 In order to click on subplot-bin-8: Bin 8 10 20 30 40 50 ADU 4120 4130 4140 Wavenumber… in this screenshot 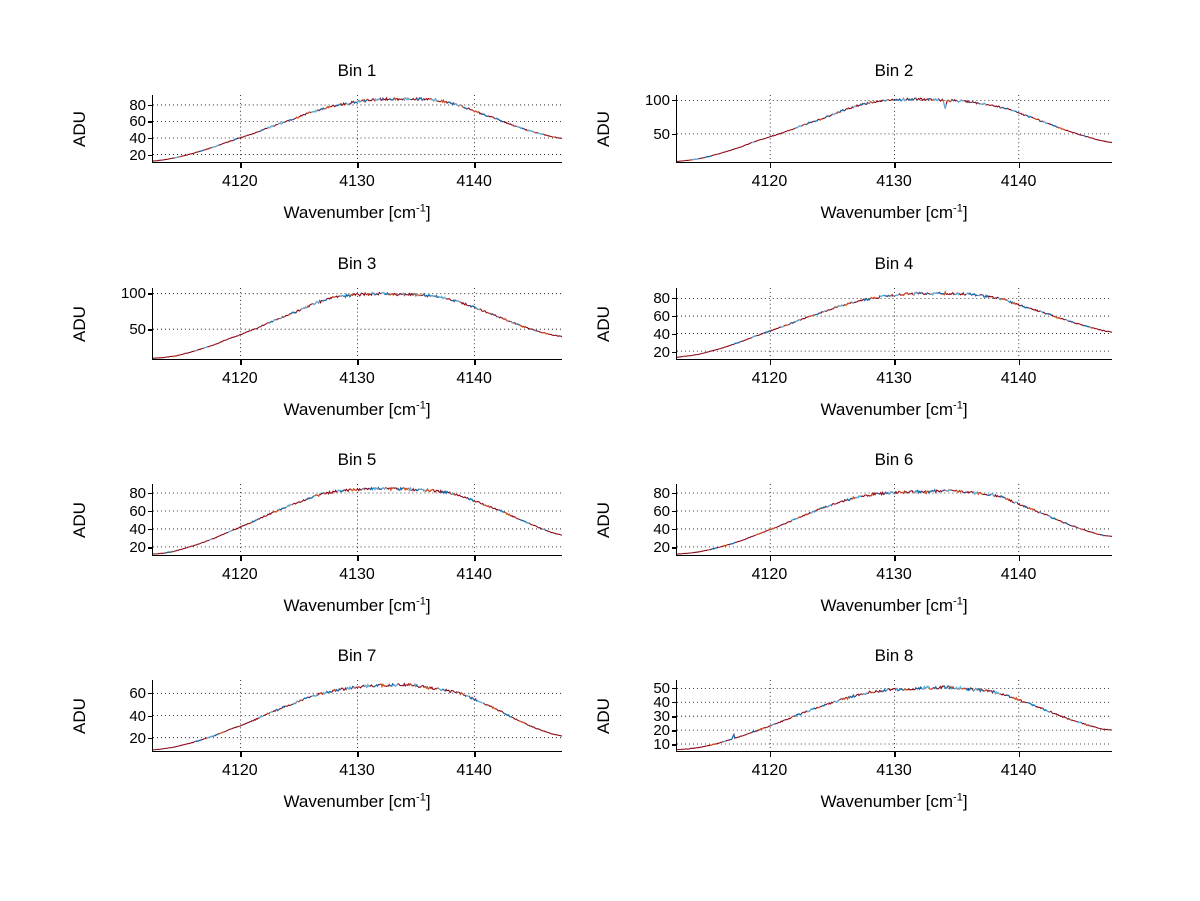, I will do `click(849, 741)`.